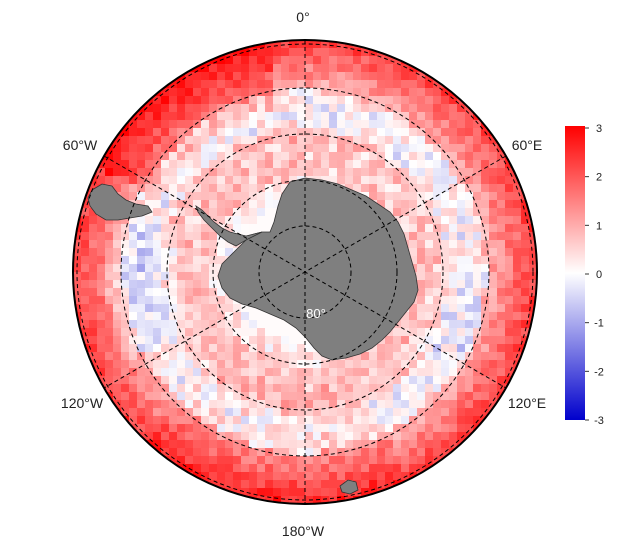 The image size is (625, 552). I want to click on lon-label-right-upper: 60°E, so click(527, 145).